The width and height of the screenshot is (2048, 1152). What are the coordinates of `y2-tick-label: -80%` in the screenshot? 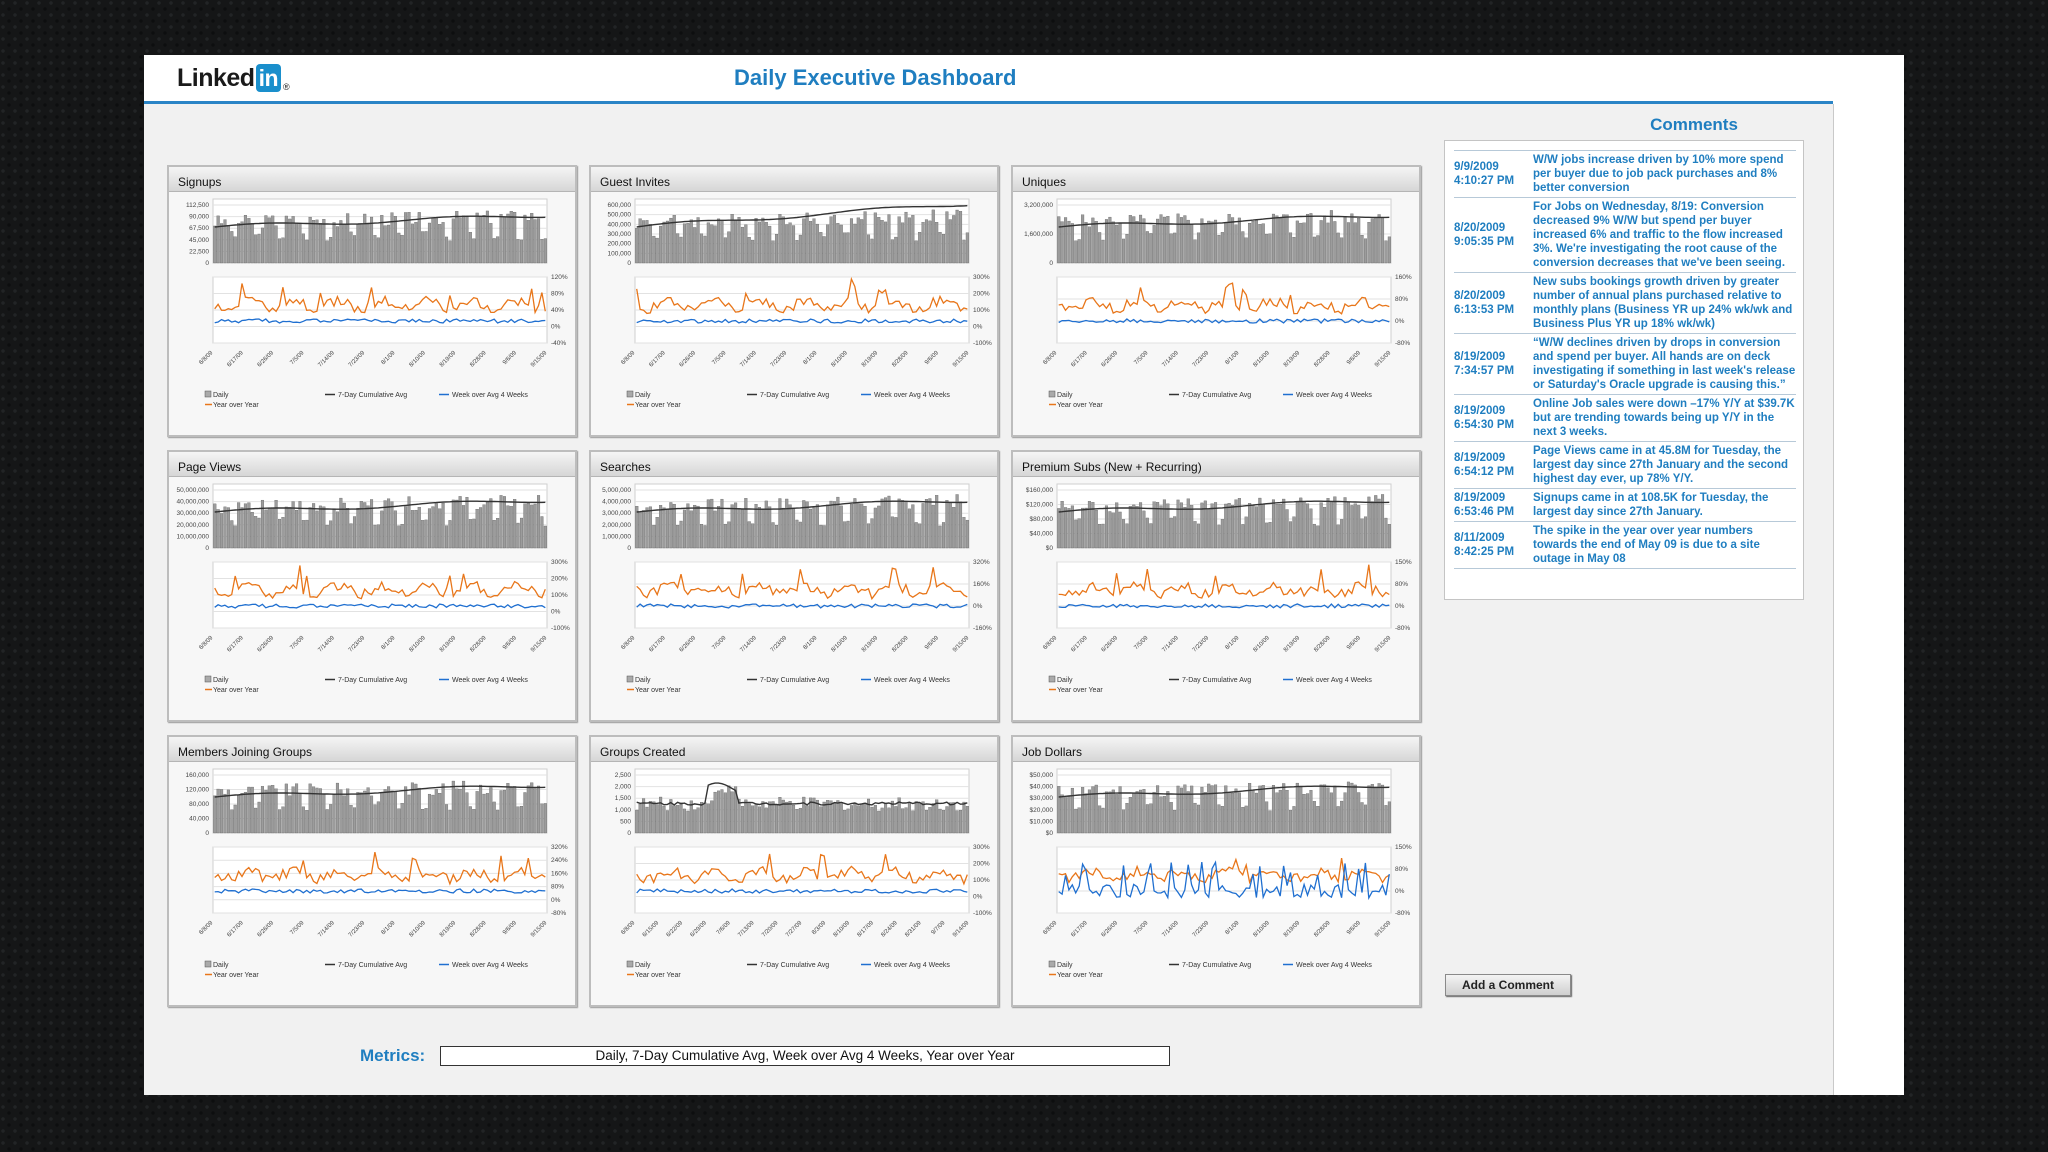 It's located at (1402, 343).